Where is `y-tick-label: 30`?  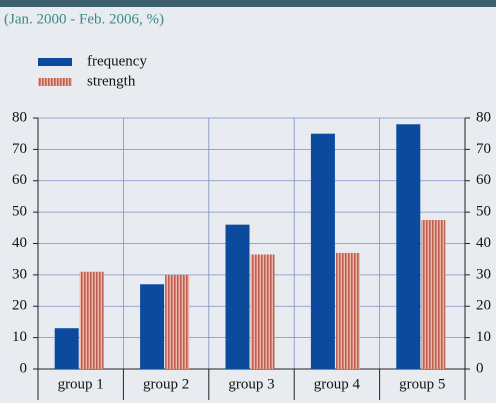
y-tick-label: 30 is located at coordinates (19, 274).